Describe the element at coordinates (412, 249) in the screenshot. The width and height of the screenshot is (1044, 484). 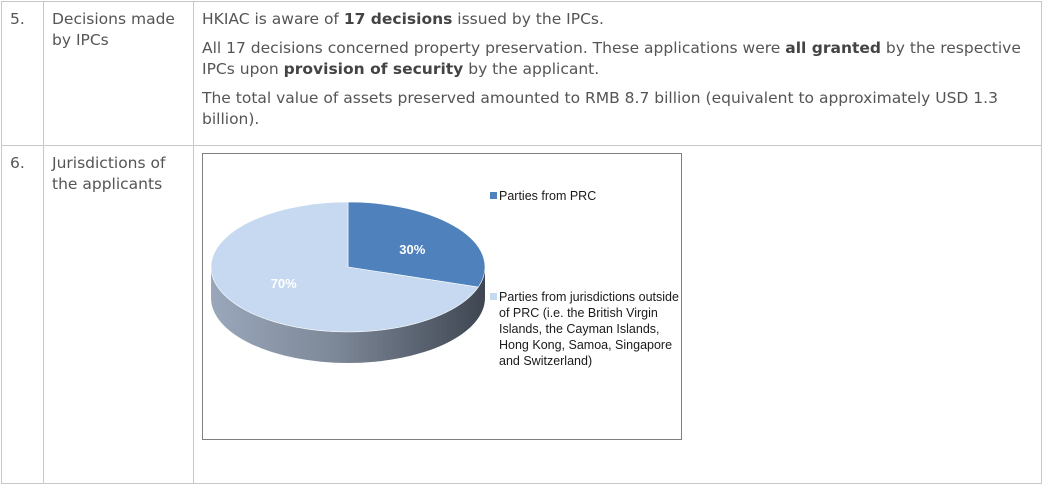
I see `pie-data-label: 30%` at that location.